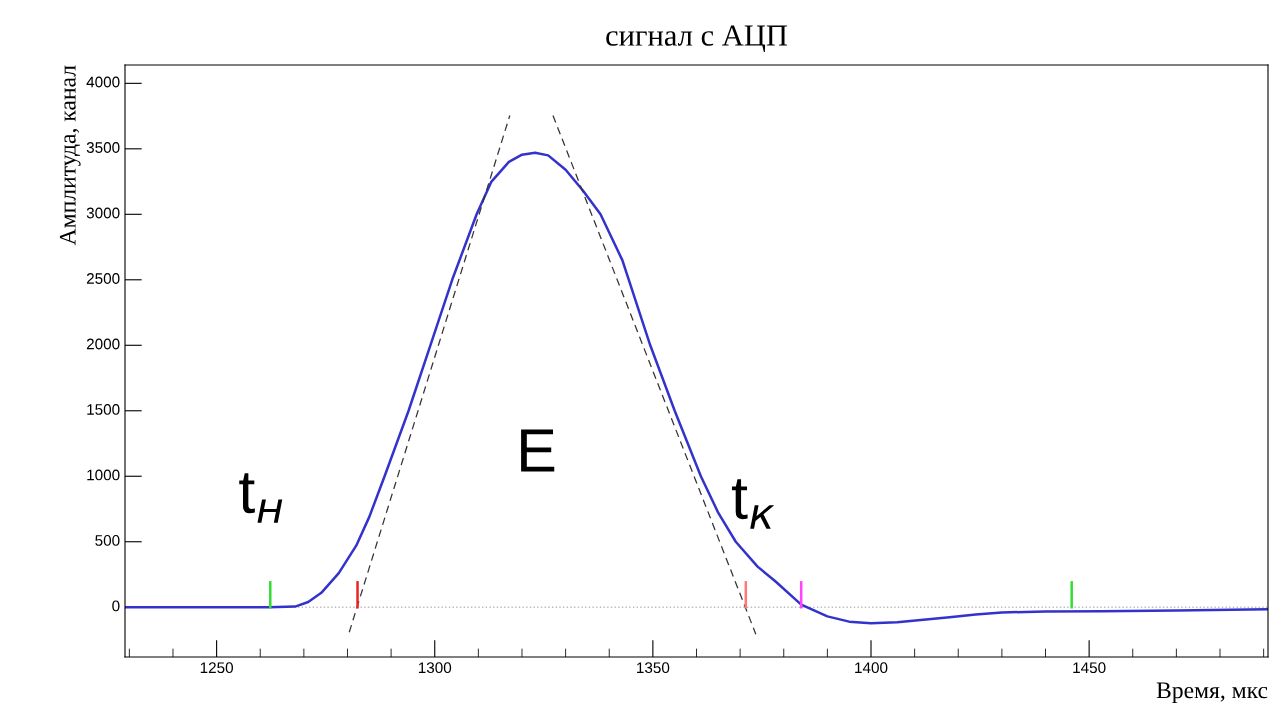 Image resolution: width=1275 pixels, height=720 pixels. Describe the element at coordinates (103, 475) in the screenshot. I see `y-tick-label: 1000` at that location.